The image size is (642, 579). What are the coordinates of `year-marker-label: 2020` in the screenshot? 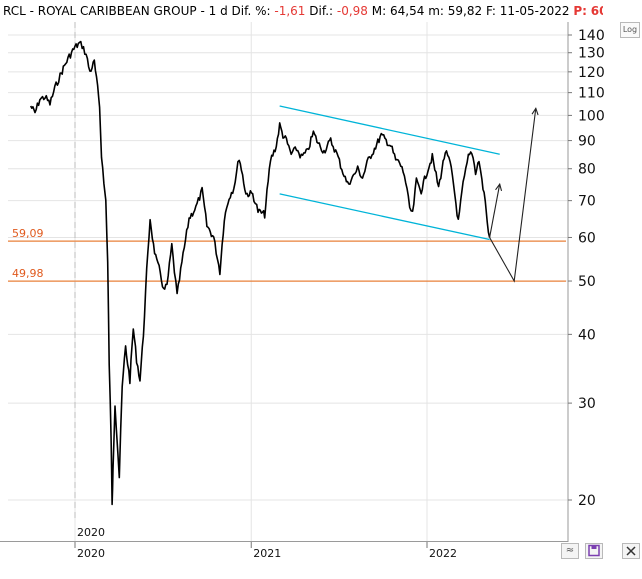 It's located at (91, 532).